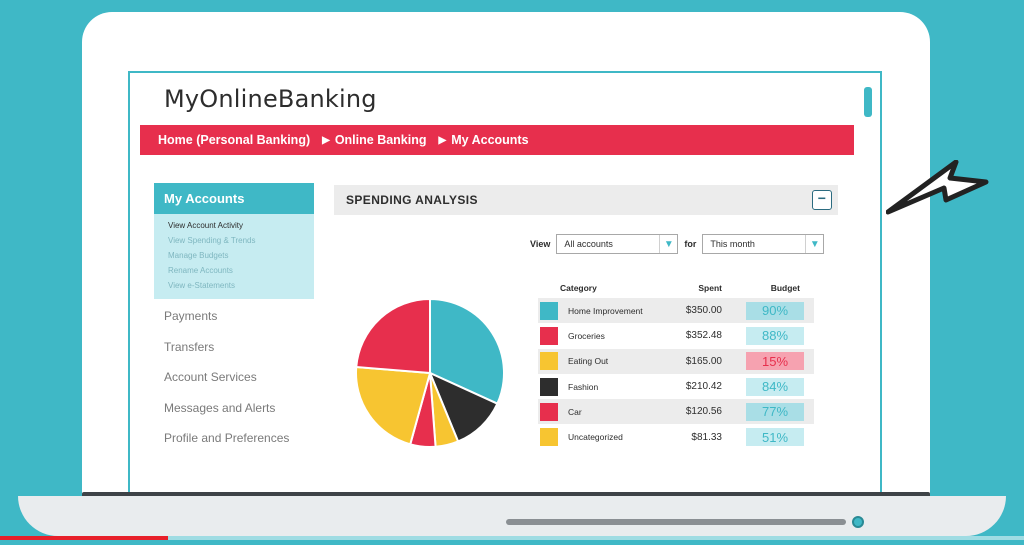 This screenshot has height=545, width=1024. What do you see at coordinates (198, 255) in the screenshot?
I see `submenu-manage-budgets: Manage Budgets` at bounding box center [198, 255].